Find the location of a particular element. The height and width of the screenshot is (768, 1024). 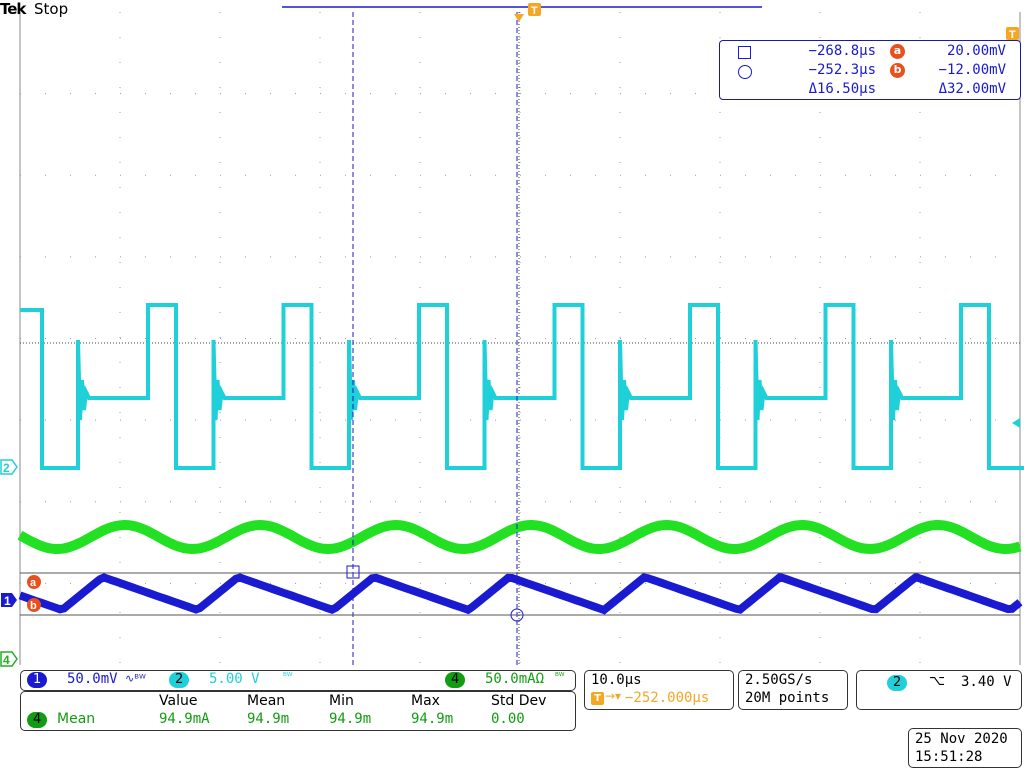

ch4-bw-icon: ᴮᵂ is located at coordinates (560, 677).